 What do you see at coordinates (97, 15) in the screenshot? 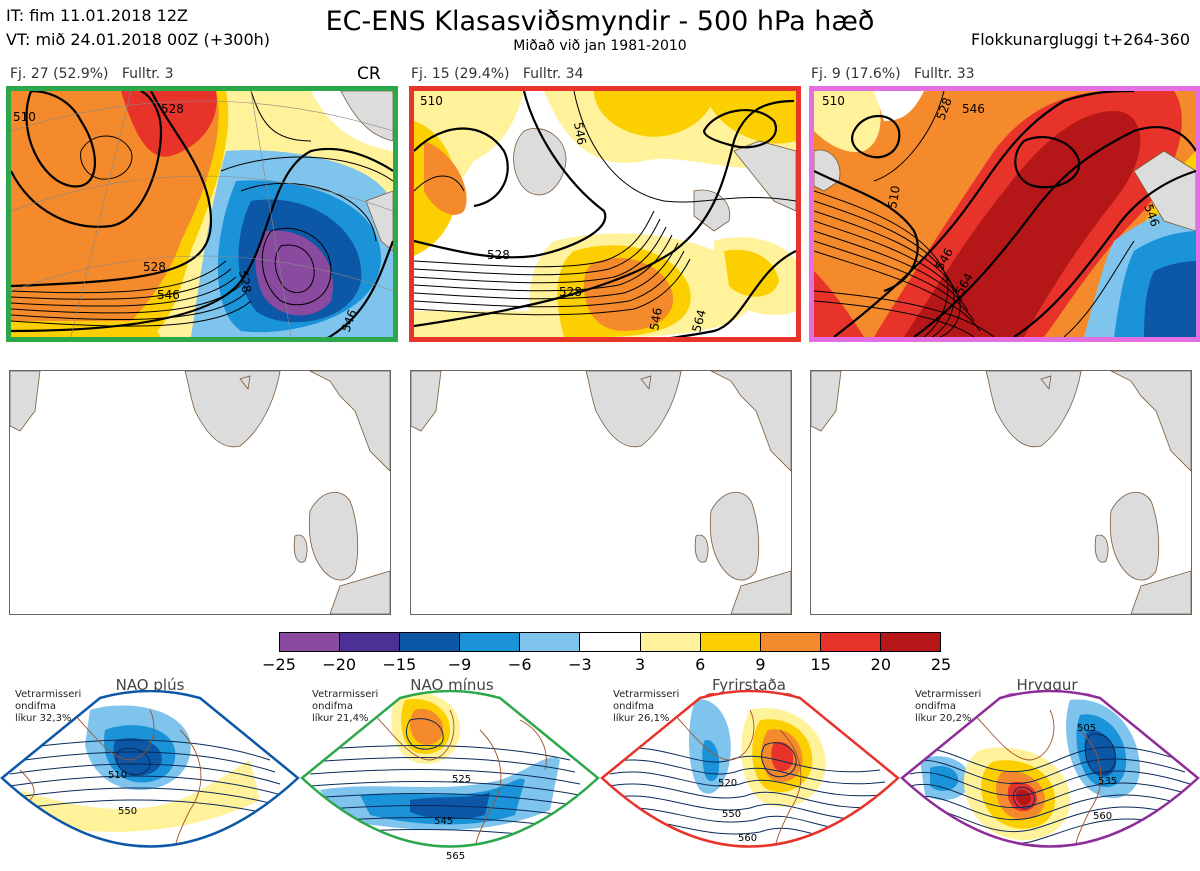
I see `it-line: IT: fim 11.01.2018 12Z` at bounding box center [97, 15].